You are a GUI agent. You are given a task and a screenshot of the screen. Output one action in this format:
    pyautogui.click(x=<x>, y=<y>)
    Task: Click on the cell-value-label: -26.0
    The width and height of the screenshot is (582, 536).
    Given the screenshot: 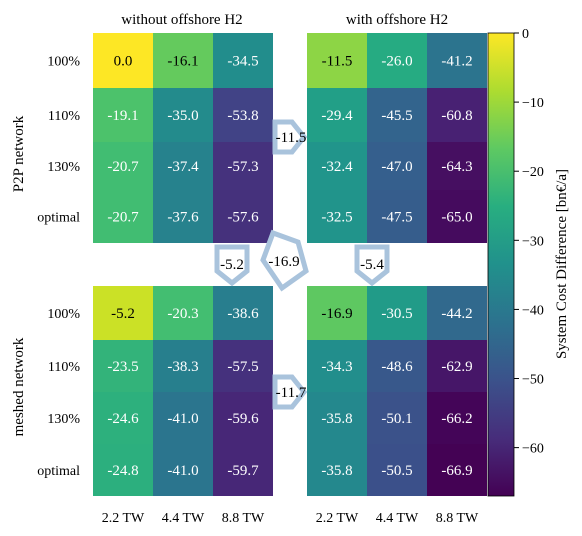 What is the action you would take?
    pyautogui.click(x=396, y=62)
    